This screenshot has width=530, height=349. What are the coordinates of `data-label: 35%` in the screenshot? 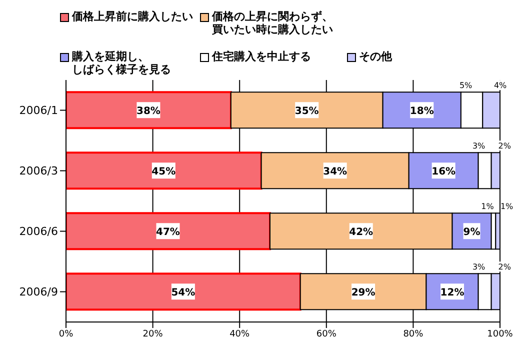 It's located at (306, 112).